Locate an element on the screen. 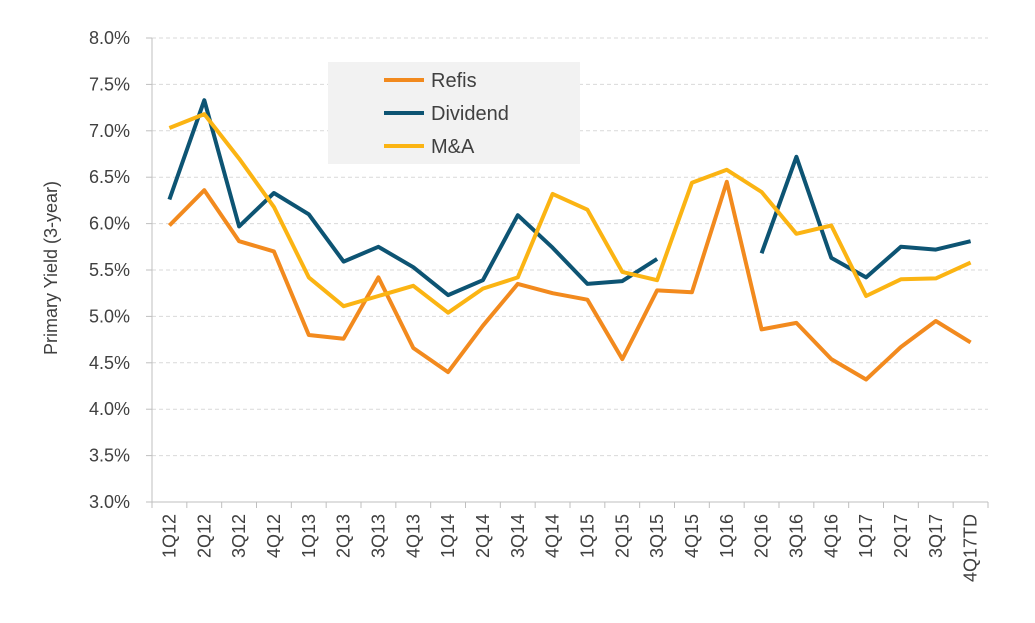 The width and height of the screenshot is (1035, 623). x-tick-label: 1Q12 is located at coordinates (169, 536).